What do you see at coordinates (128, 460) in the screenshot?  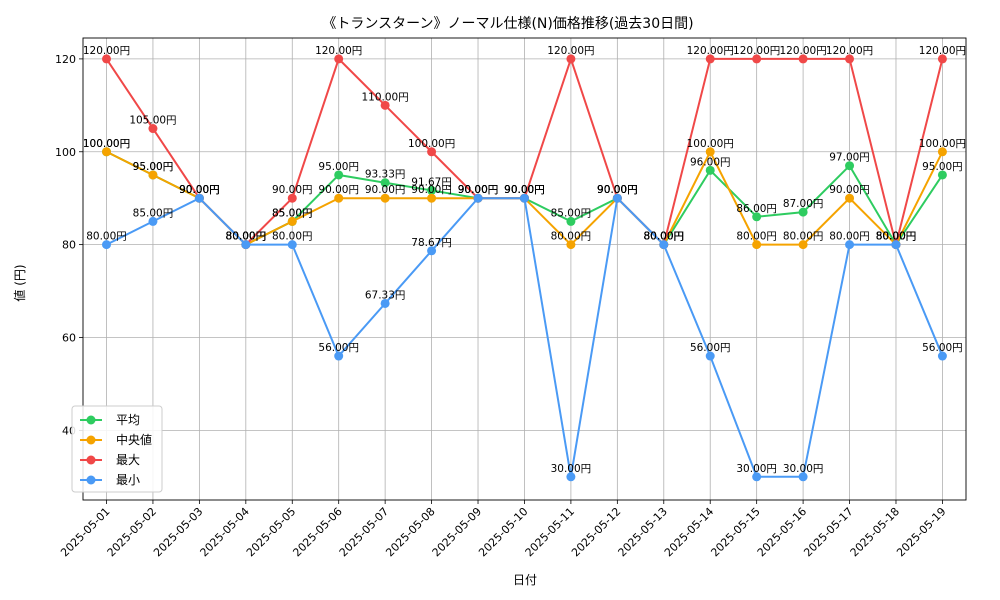 I see `legend-label: 最大` at bounding box center [128, 460].